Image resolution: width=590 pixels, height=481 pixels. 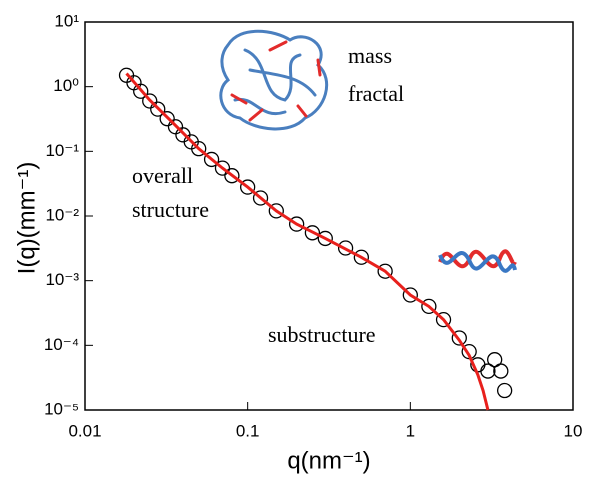 What do you see at coordinates (162, 175) in the screenshot?
I see `annotation: overall` at bounding box center [162, 175].